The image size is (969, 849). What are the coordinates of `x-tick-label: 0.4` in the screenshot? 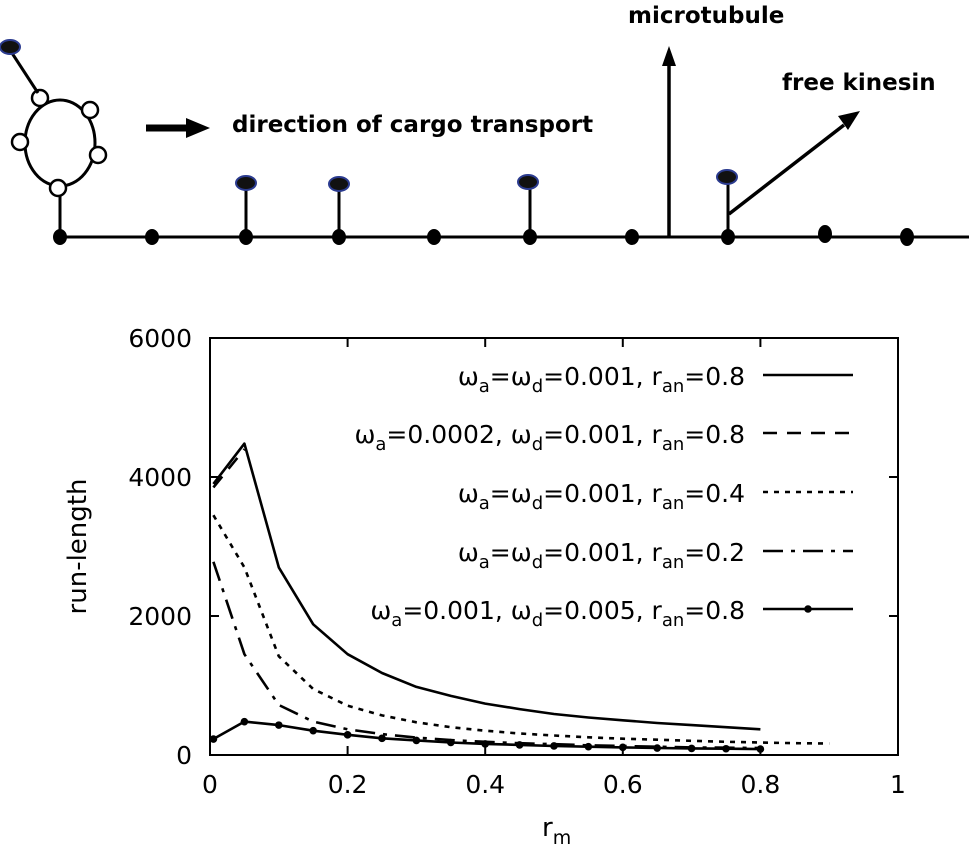 It's located at (485, 784).